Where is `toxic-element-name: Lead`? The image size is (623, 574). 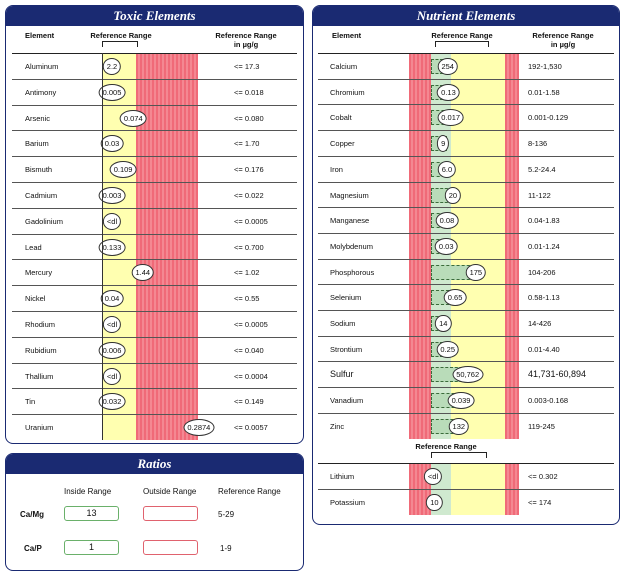 toxic-element-name: Lead is located at coordinates (33, 247).